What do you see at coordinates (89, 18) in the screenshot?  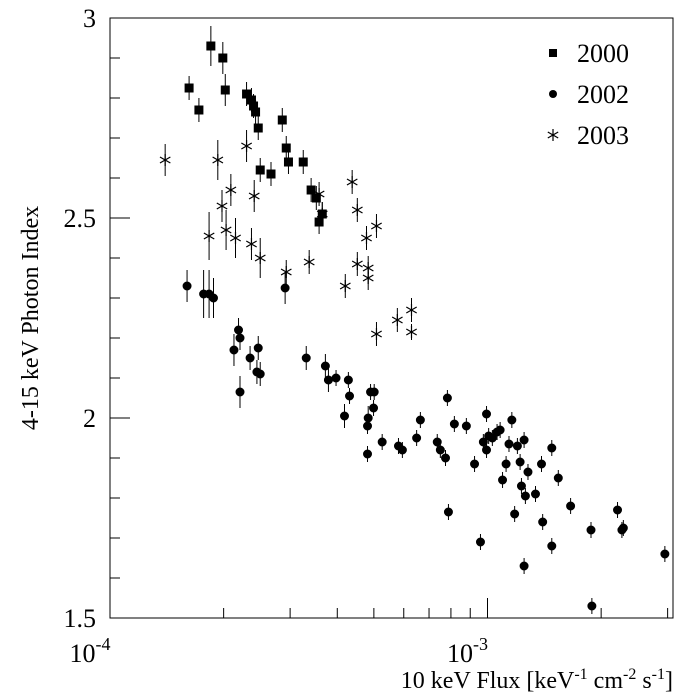 I see `y-tick-label: 3` at bounding box center [89, 18].